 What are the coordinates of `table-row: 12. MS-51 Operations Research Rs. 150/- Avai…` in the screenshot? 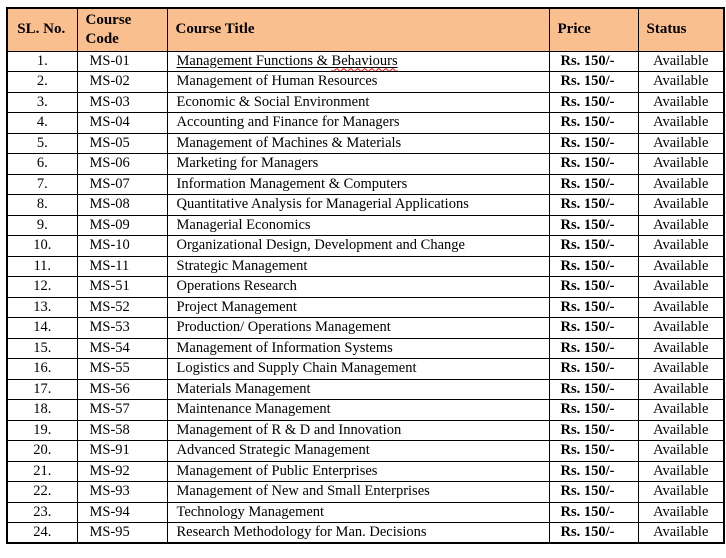 It's located at (365, 287).